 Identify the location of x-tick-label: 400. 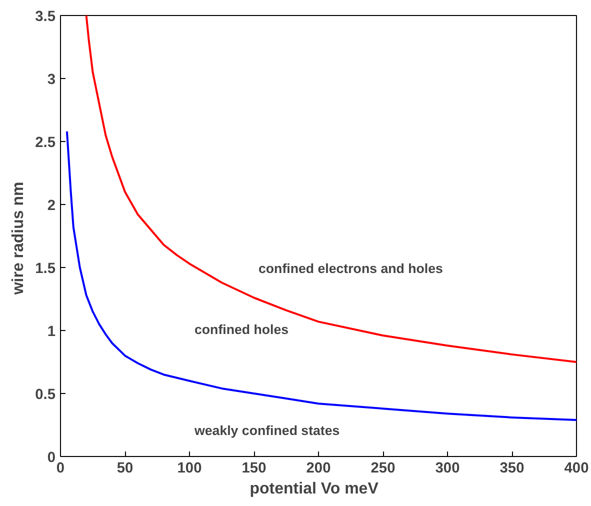
(576, 468).